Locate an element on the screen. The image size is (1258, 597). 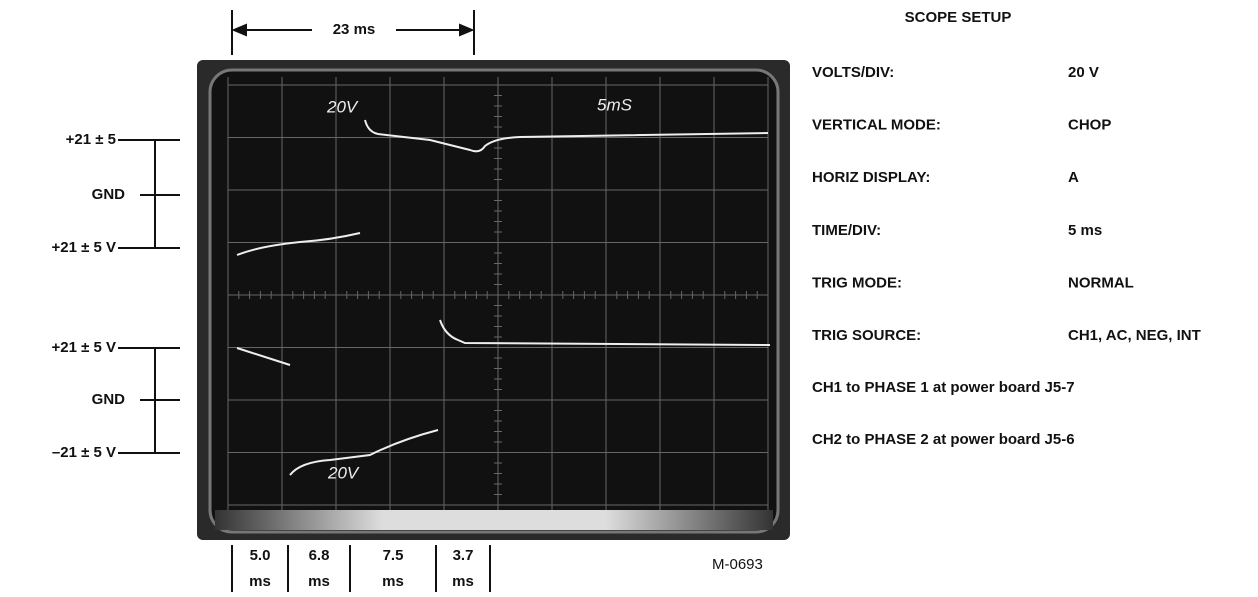
dimension is located at coordinates (353, 32).